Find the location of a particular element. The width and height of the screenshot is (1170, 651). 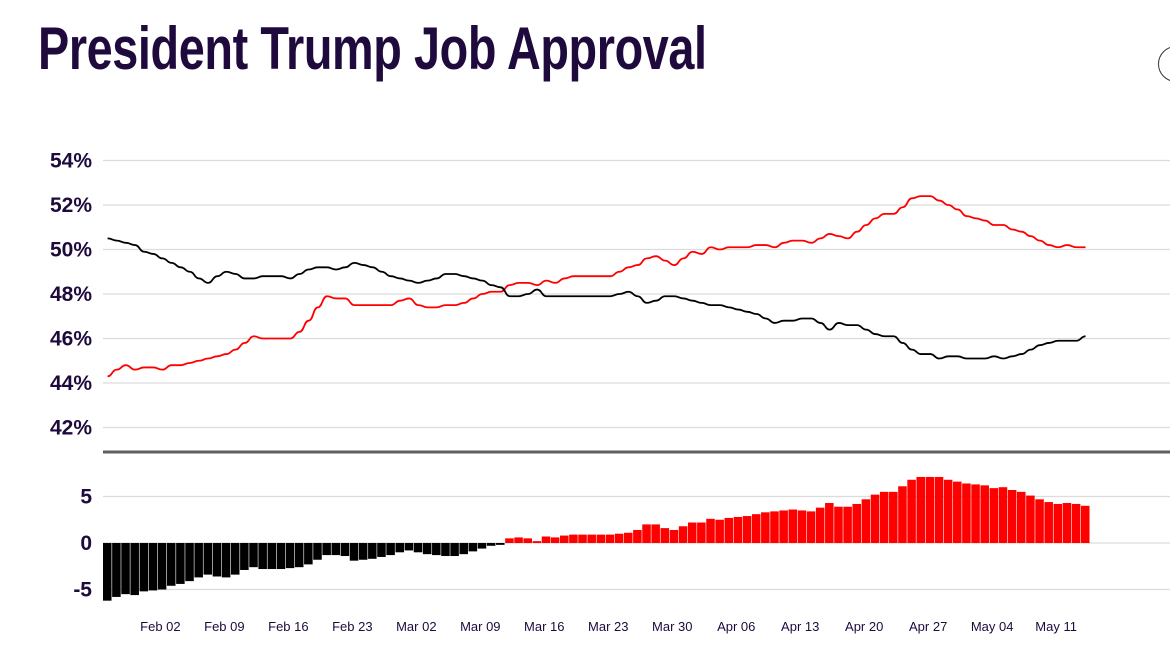

x-tick-label: Apr 06 is located at coordinates (736, 626).